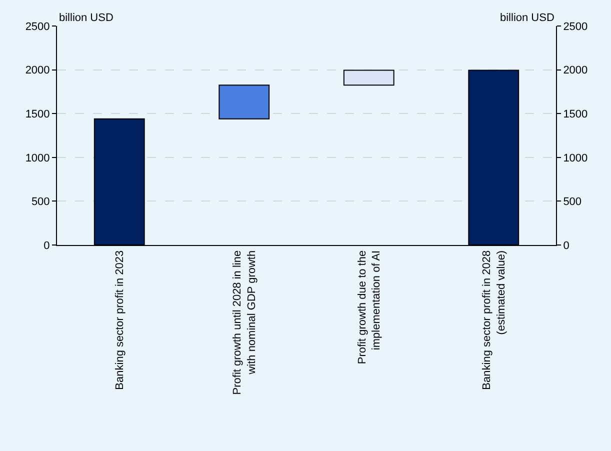 The image size is (611, 451). I want to click on x-tick-label: Profit growth until 2028 in line with nominal GDP growth, so click(245, 322).